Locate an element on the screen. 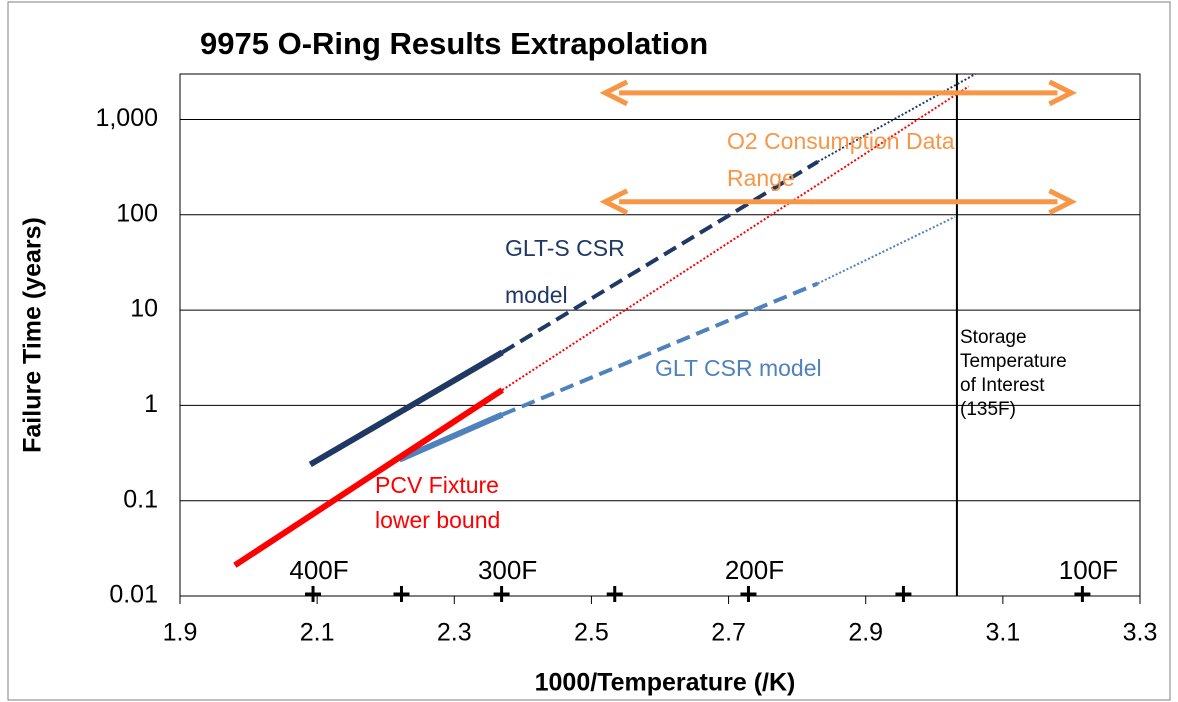 The width and height of the screenshot is (1178, 702). annotation: Storage is located at coordinates (993, 337).